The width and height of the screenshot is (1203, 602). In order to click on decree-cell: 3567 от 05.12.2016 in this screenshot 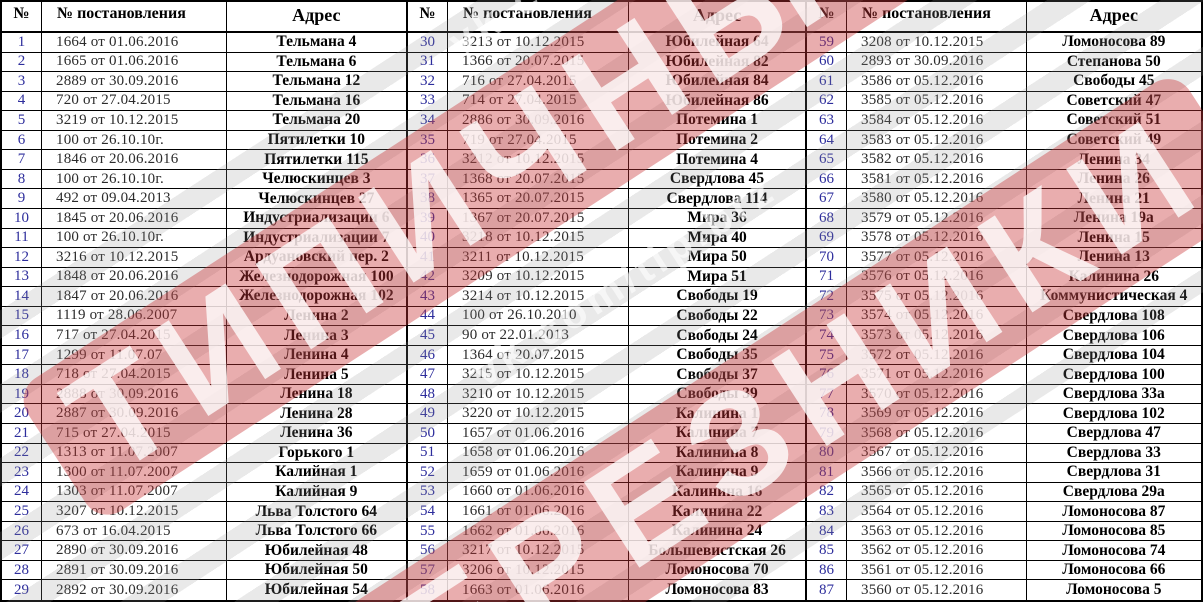, I will do `click(937, 453)`.